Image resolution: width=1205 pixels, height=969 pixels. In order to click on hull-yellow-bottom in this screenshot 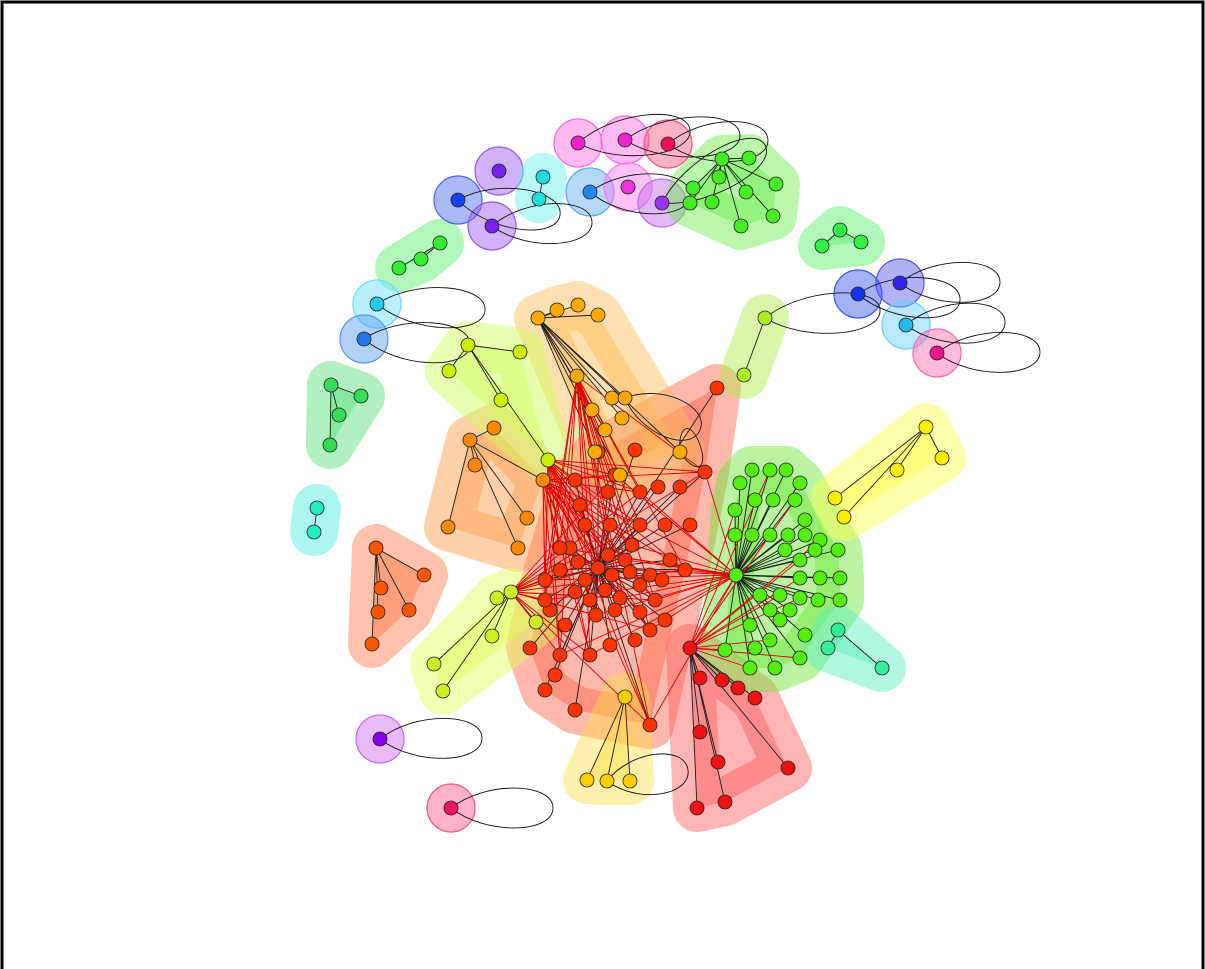, I will do `click(608, 739)`.